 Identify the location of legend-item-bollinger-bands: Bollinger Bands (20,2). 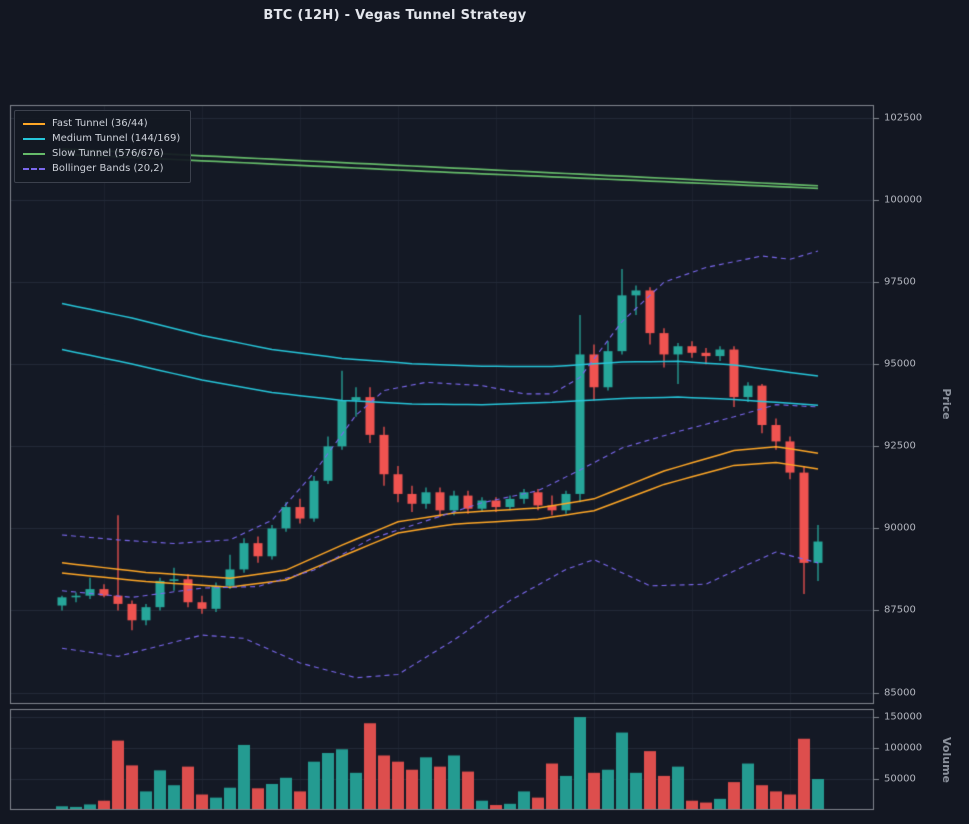
(101, 168).